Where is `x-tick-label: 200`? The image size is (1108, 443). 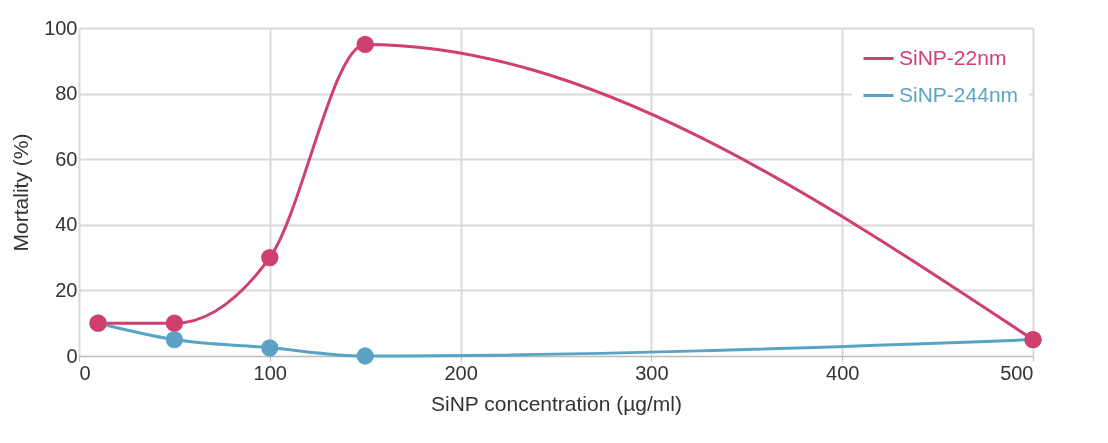 x-tick-label: 200 is located at coordinates (461, 372).